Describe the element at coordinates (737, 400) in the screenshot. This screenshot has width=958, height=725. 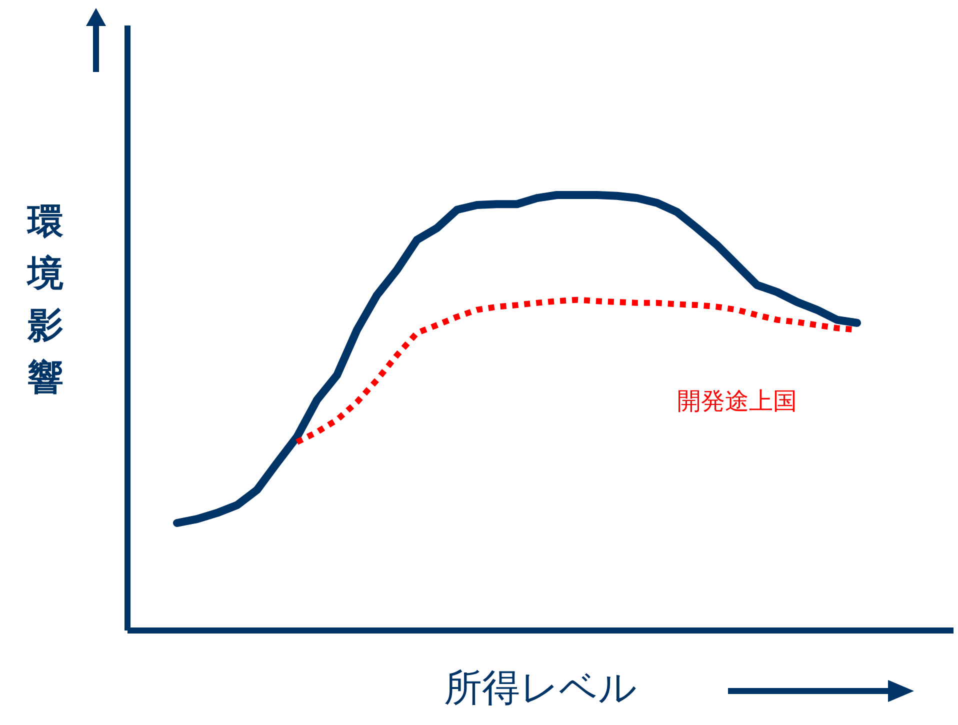
I see `text: 開発途上国` at that location.